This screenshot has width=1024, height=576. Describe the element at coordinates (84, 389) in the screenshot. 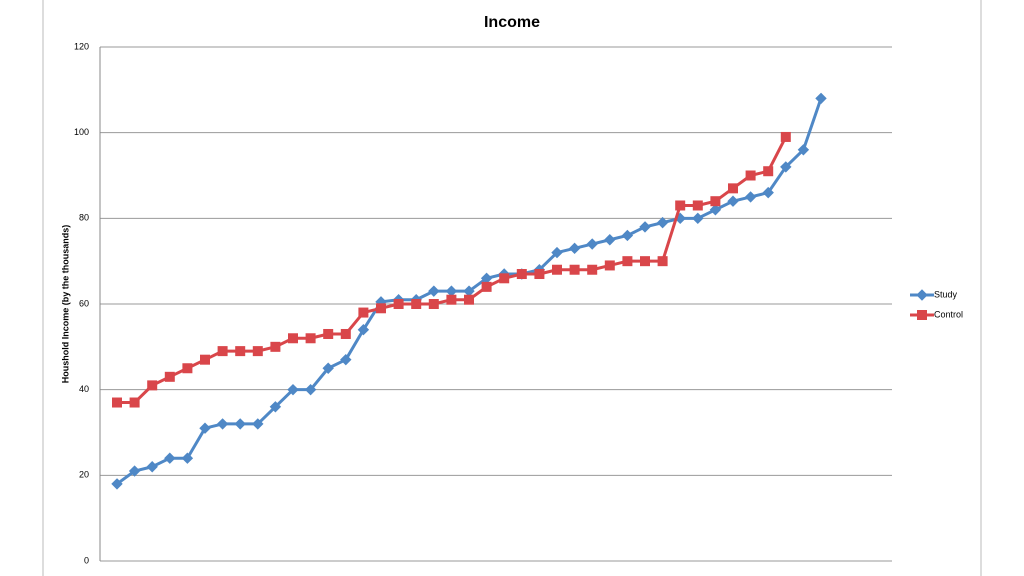

I see `y-tick-label: 40` at that location.